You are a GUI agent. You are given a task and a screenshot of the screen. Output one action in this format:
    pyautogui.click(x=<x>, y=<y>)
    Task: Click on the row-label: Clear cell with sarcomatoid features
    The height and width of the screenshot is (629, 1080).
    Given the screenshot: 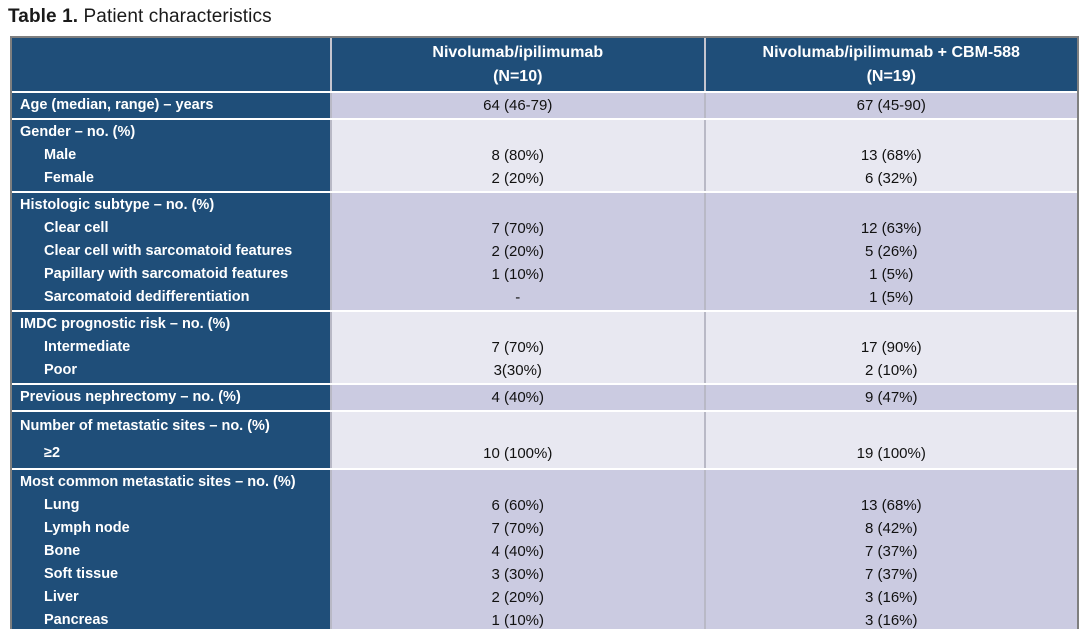 What is the action you would take?
    pyautogui.click(x=168, y=251)
    